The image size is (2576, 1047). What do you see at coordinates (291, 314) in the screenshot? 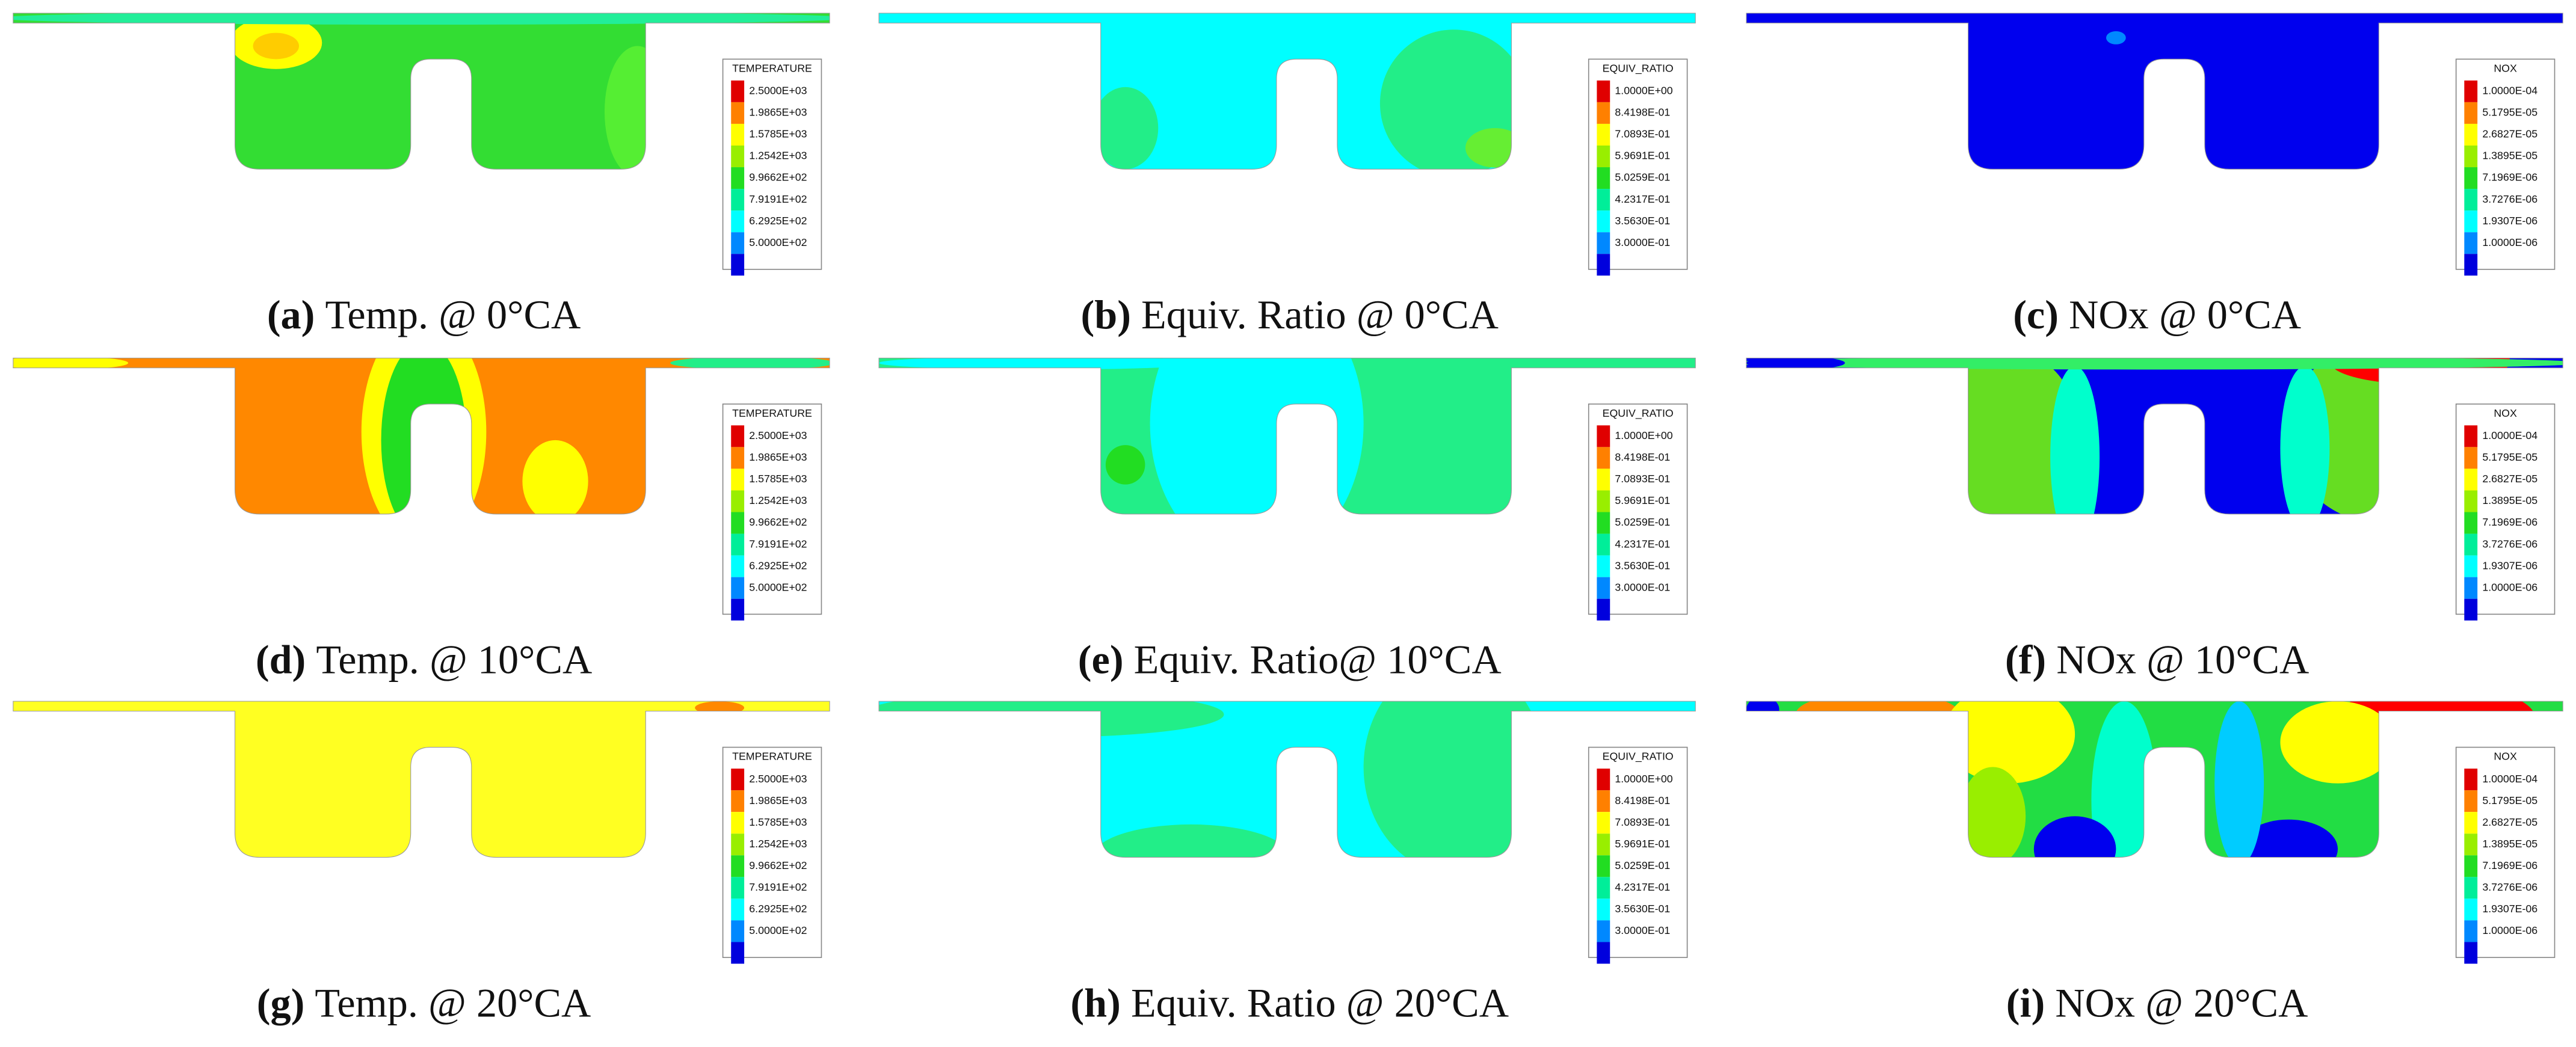
I see `caption-tag: (a)` at bounding box center [291, 314].